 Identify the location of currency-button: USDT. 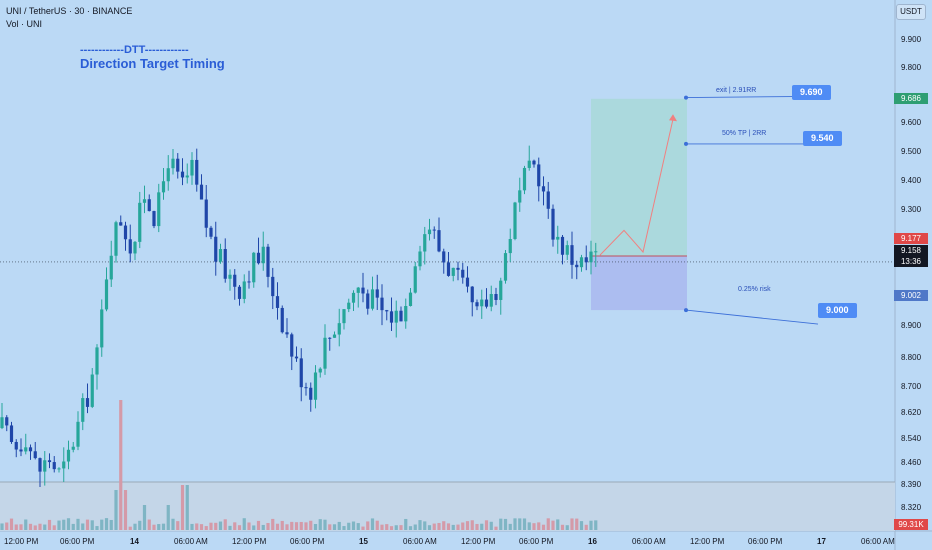
(911, 12).